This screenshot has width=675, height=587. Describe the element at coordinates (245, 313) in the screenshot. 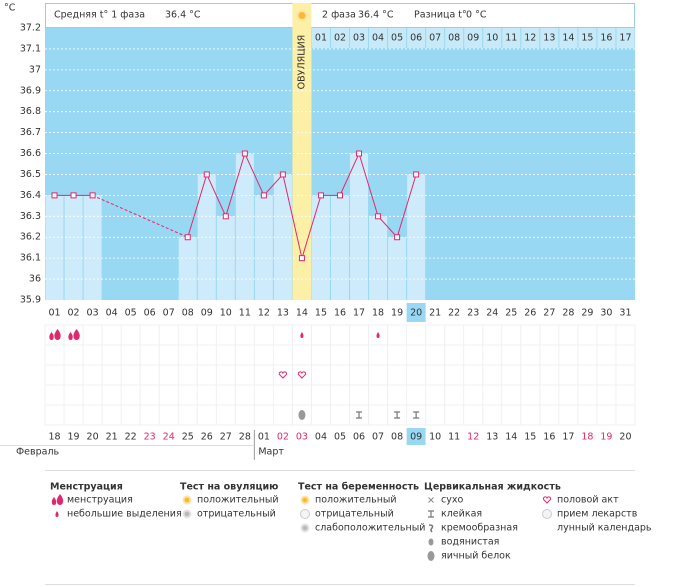

I see `x-tick-label: 11` at that location.